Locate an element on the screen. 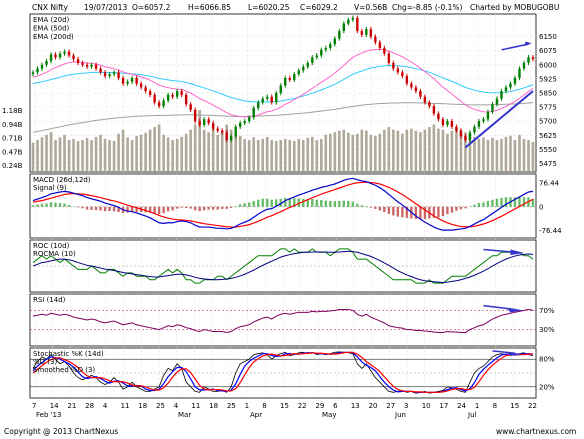 The height and width of the screenshot is (439, 584). x-tick-label: 7 is located at coordinates (34, 406).